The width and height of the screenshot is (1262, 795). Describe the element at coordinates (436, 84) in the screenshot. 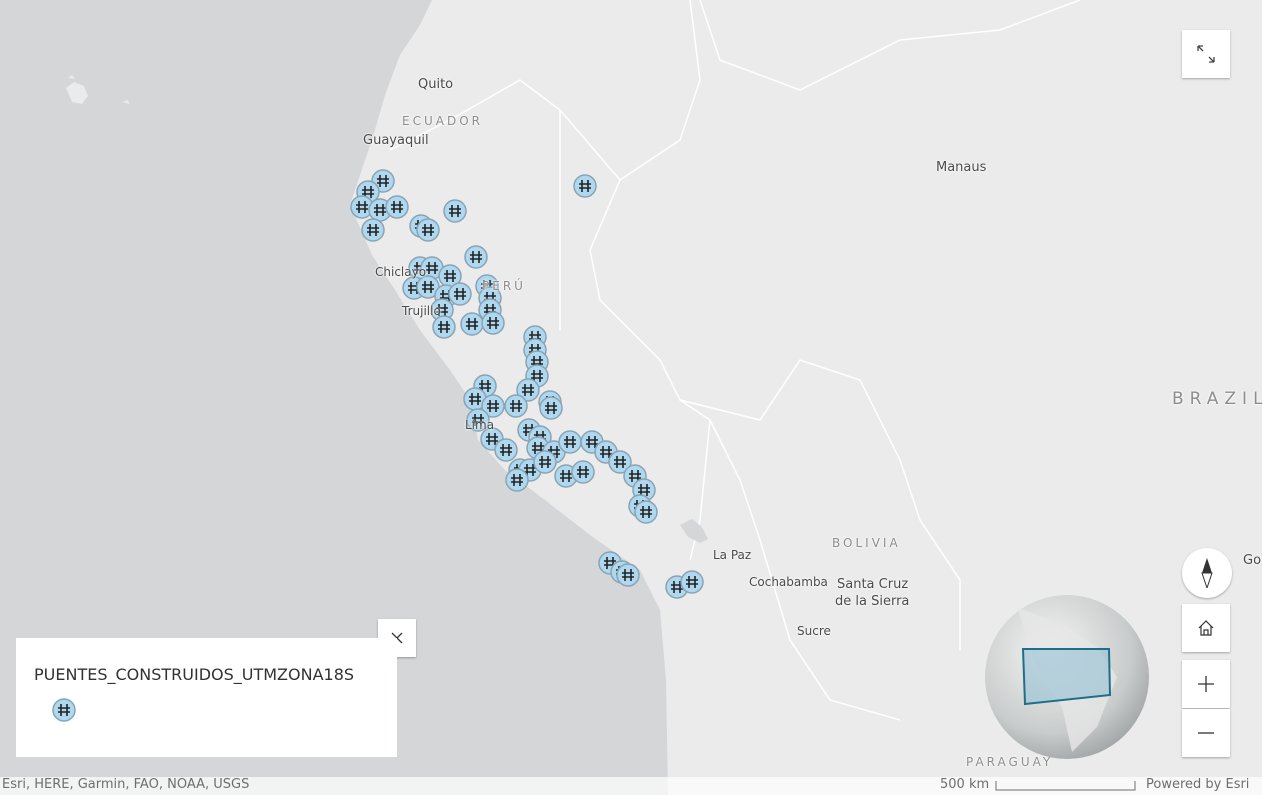

I see `place-label: Quito` at that location.